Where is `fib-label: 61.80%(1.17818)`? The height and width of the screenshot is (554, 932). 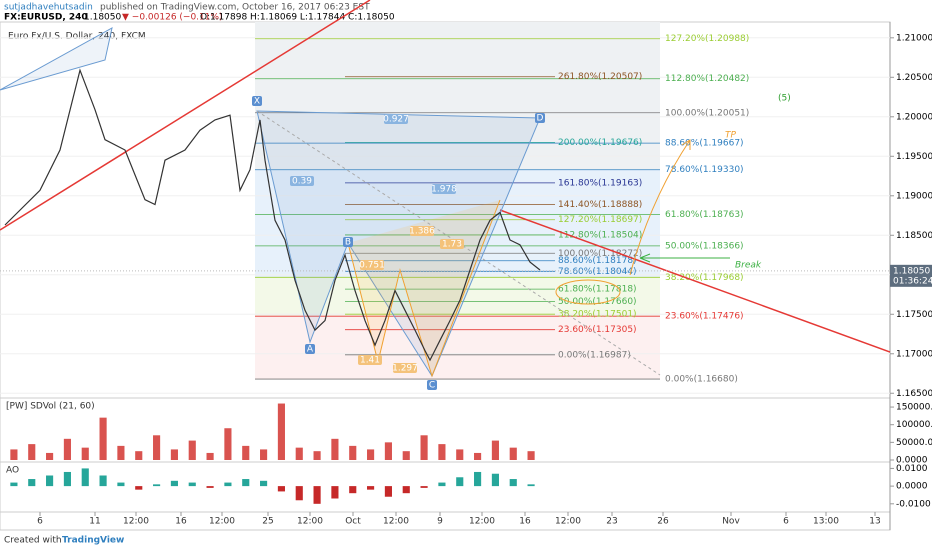 fib-label: 61.80%(1.17818) is located at coordinates (597, 290).